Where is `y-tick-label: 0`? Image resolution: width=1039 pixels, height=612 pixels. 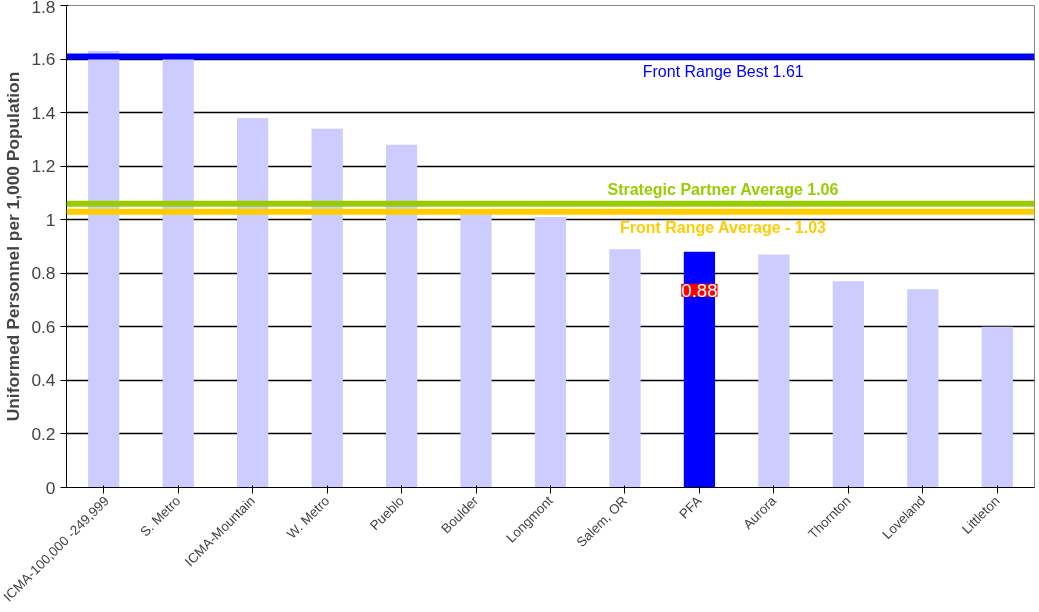
y-tick-label: 0 is located at coordinates (50, 487).